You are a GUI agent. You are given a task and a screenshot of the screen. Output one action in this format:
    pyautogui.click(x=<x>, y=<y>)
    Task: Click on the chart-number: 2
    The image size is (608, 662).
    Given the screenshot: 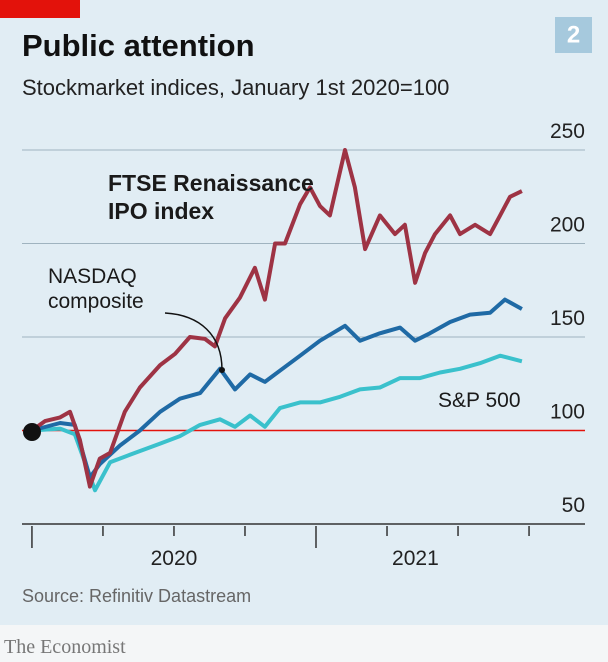 What is the action you would take?
    pyautogui.click(x=573, y=34)
    